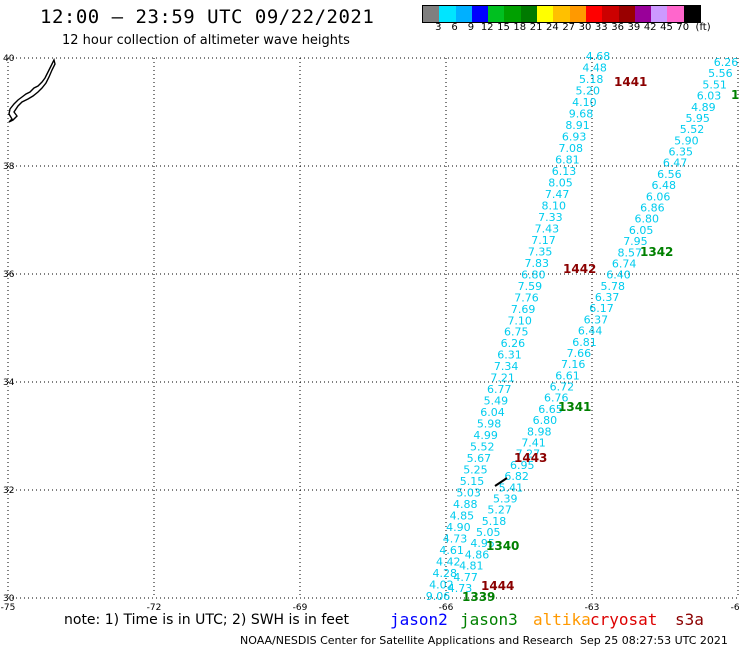  Describe the element at coordinates (438, 596) in the screenshot. I see `wave-height-label: 9.06` at that location.